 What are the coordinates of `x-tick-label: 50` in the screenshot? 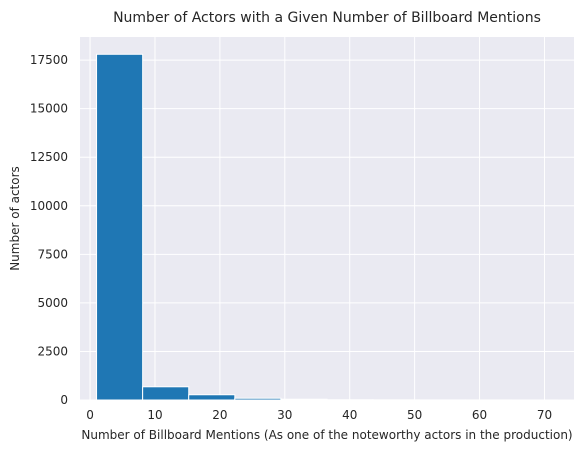 It's located at (414, 415).